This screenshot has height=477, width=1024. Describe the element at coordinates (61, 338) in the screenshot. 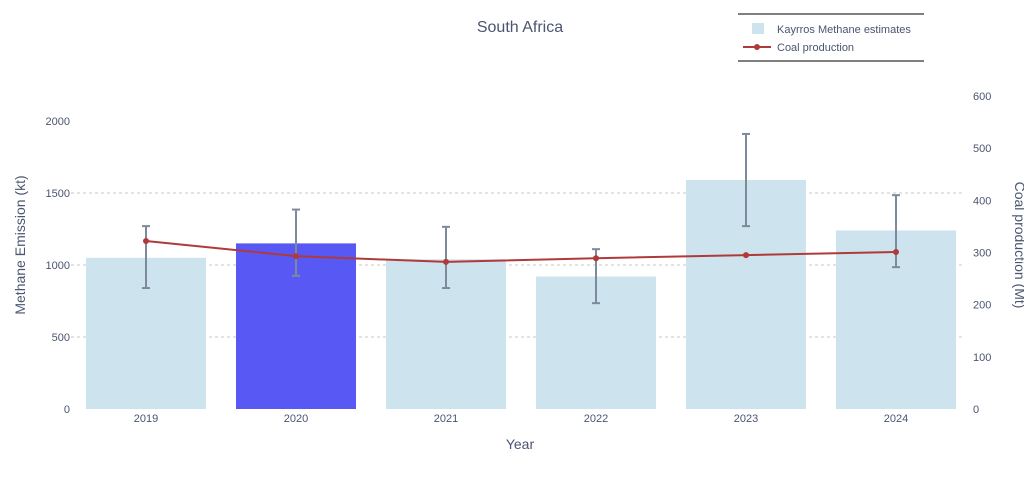

I see `y-tick-label: 500` at that location.